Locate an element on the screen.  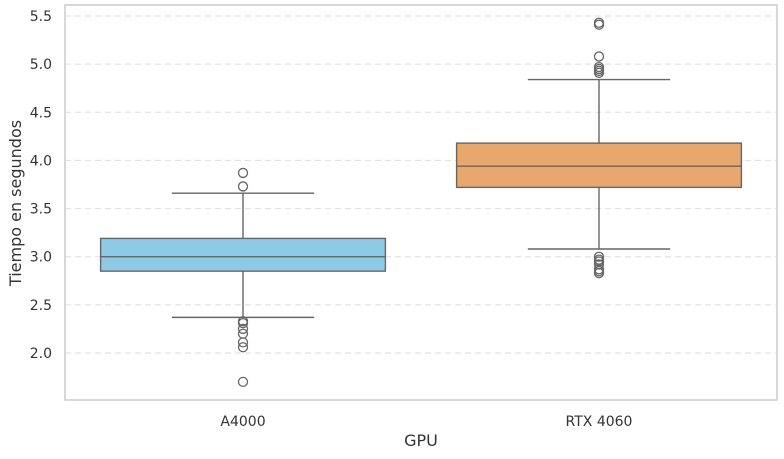
y-axis-label: Tiempo en segundos is located at coordinates (15, 203).